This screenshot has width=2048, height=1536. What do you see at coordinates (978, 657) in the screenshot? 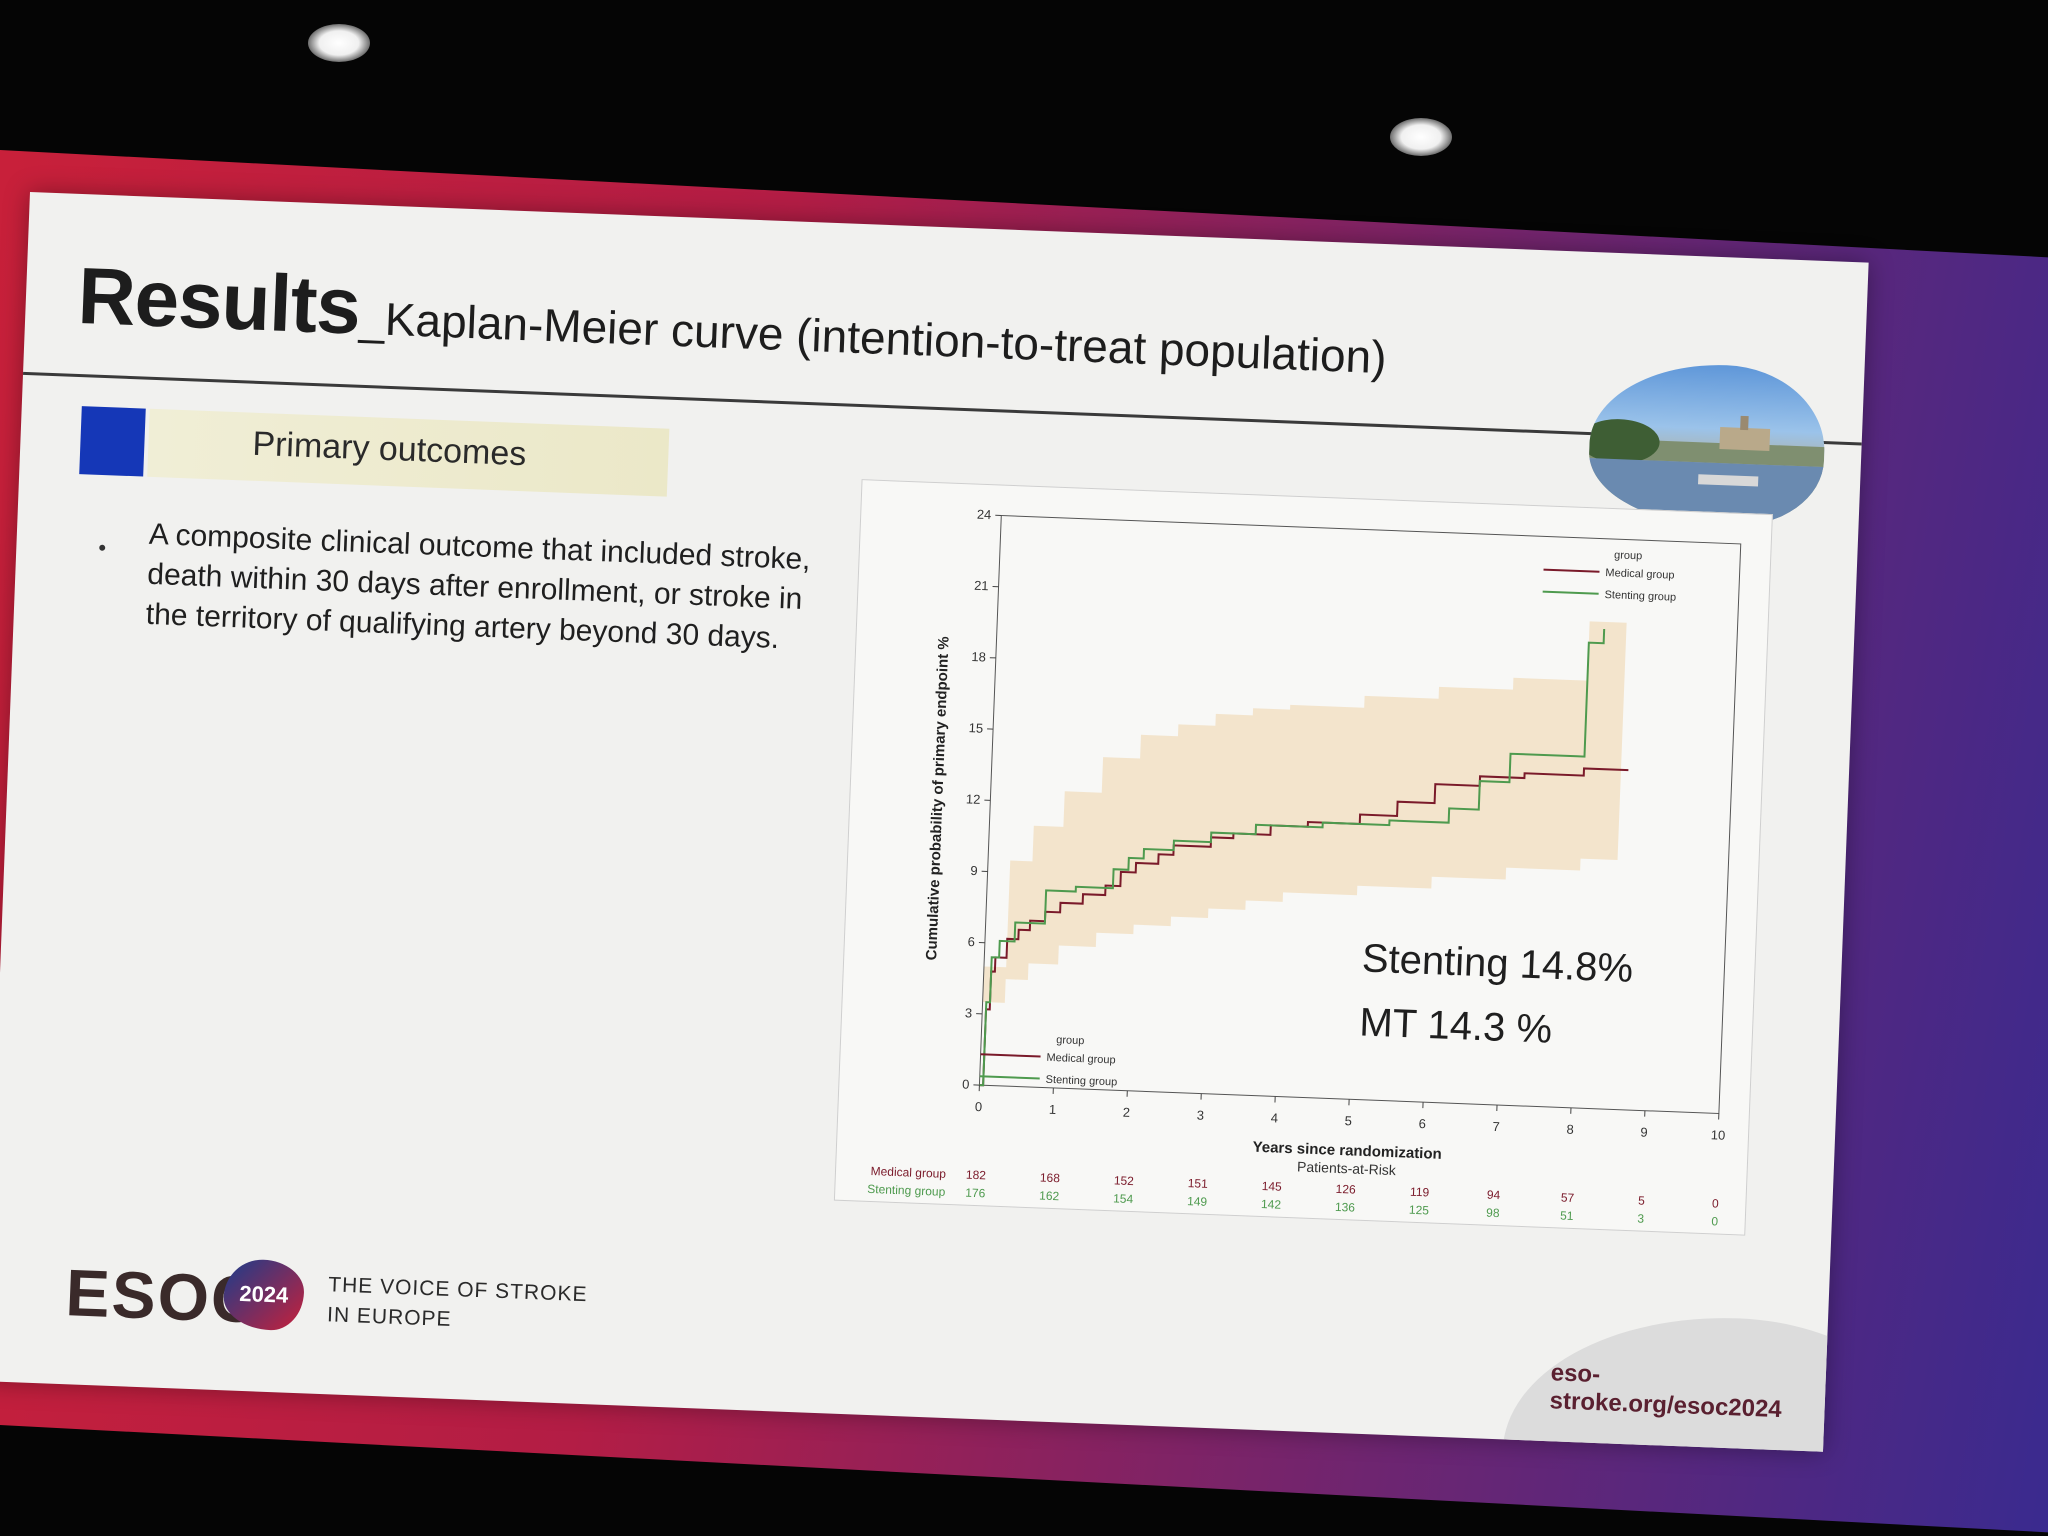
I see `y-tick-label: 18` at bounding box center [978, 657].